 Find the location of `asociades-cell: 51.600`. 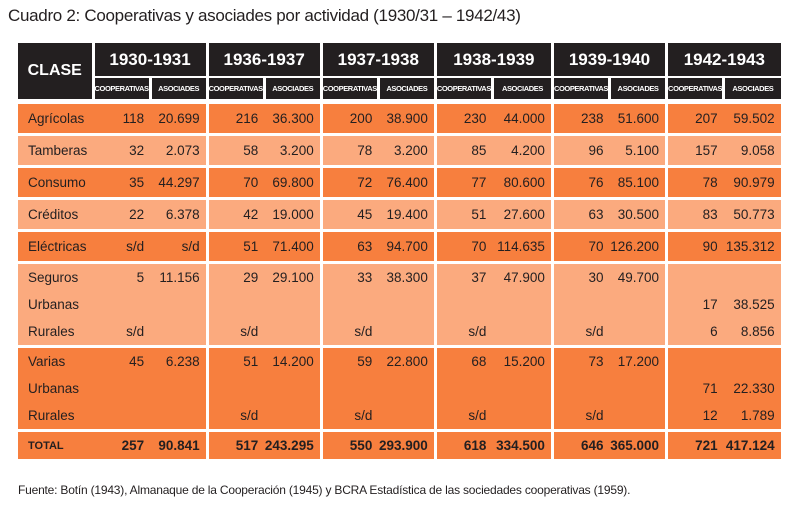

asociades-cell: 51.600 is located at coordinates (639, 120).